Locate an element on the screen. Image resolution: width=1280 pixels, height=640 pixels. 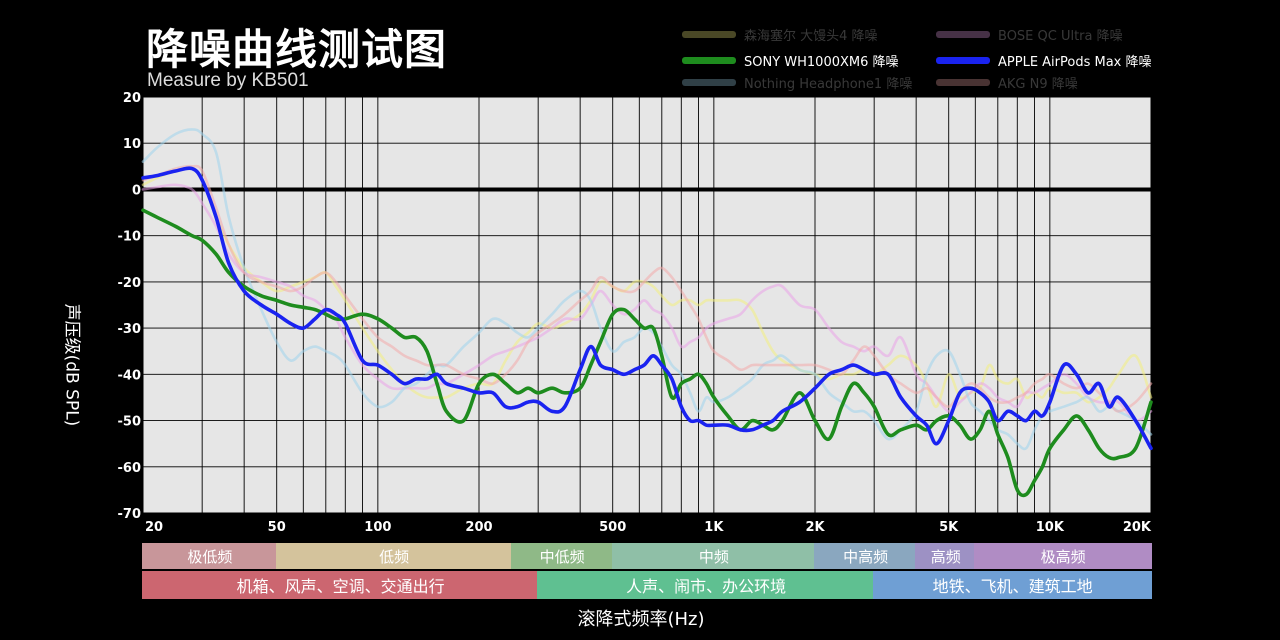
freq-band: 中低频 is located at coordinates (562, 556).